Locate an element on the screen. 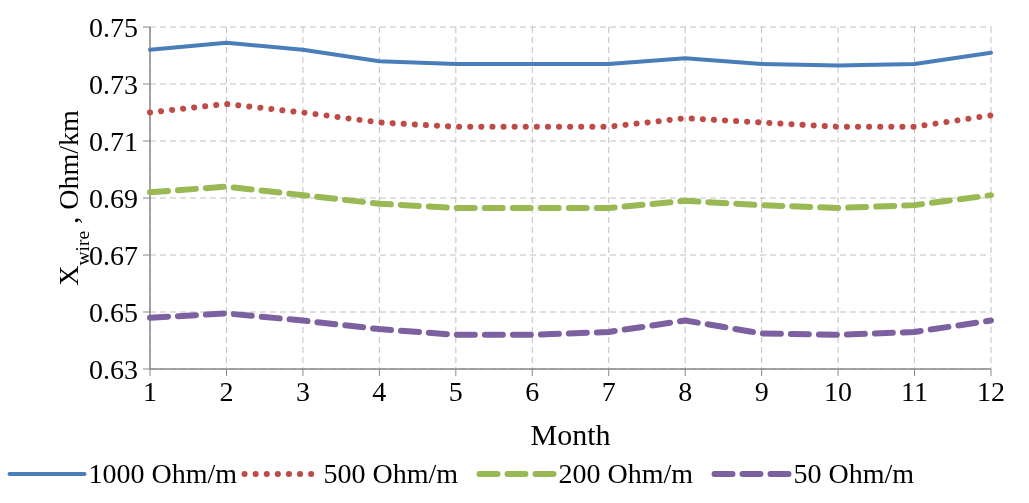  y-tick-label: 0.63 is located at coordinates (113, 369).